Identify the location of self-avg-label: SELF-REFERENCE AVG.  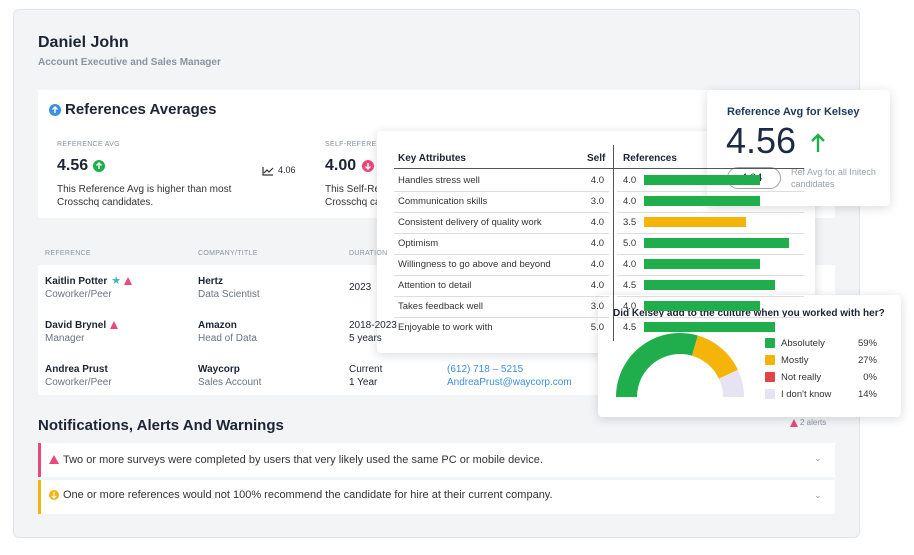
(367, 144).